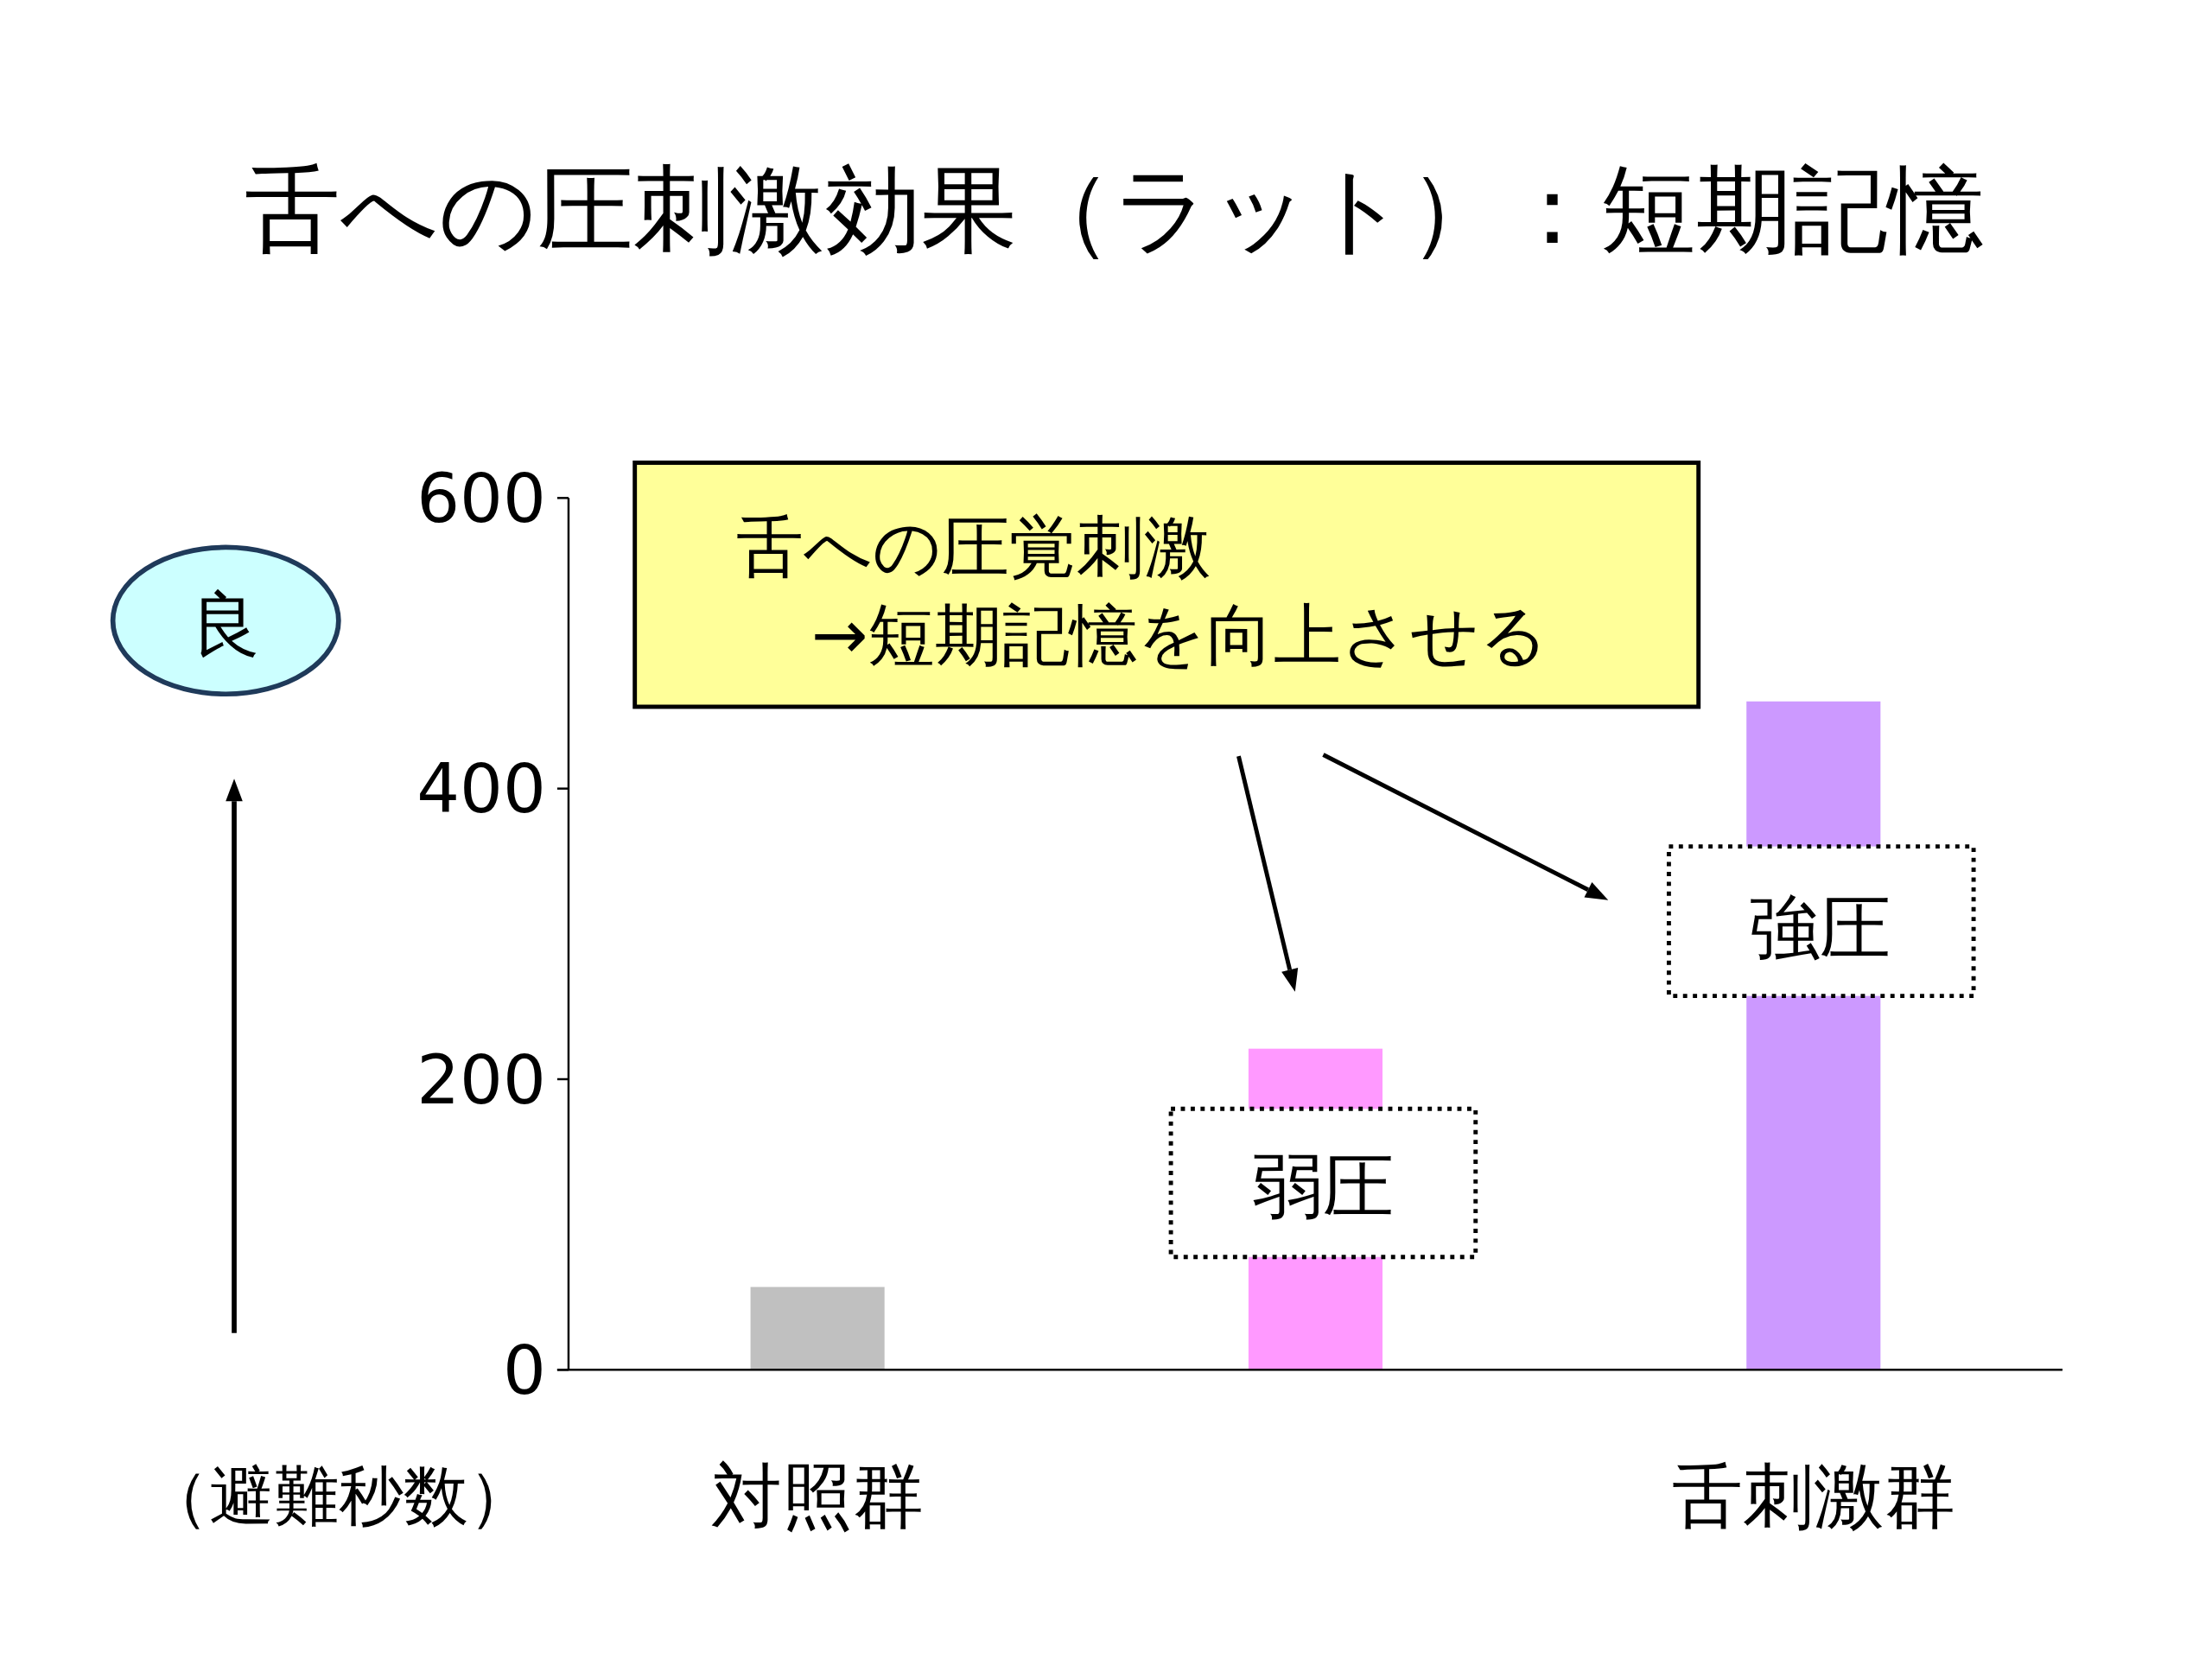  Describe the element at coordinates (1820, 928) in the screenshot. I see `annotation: 強圧` at that location.